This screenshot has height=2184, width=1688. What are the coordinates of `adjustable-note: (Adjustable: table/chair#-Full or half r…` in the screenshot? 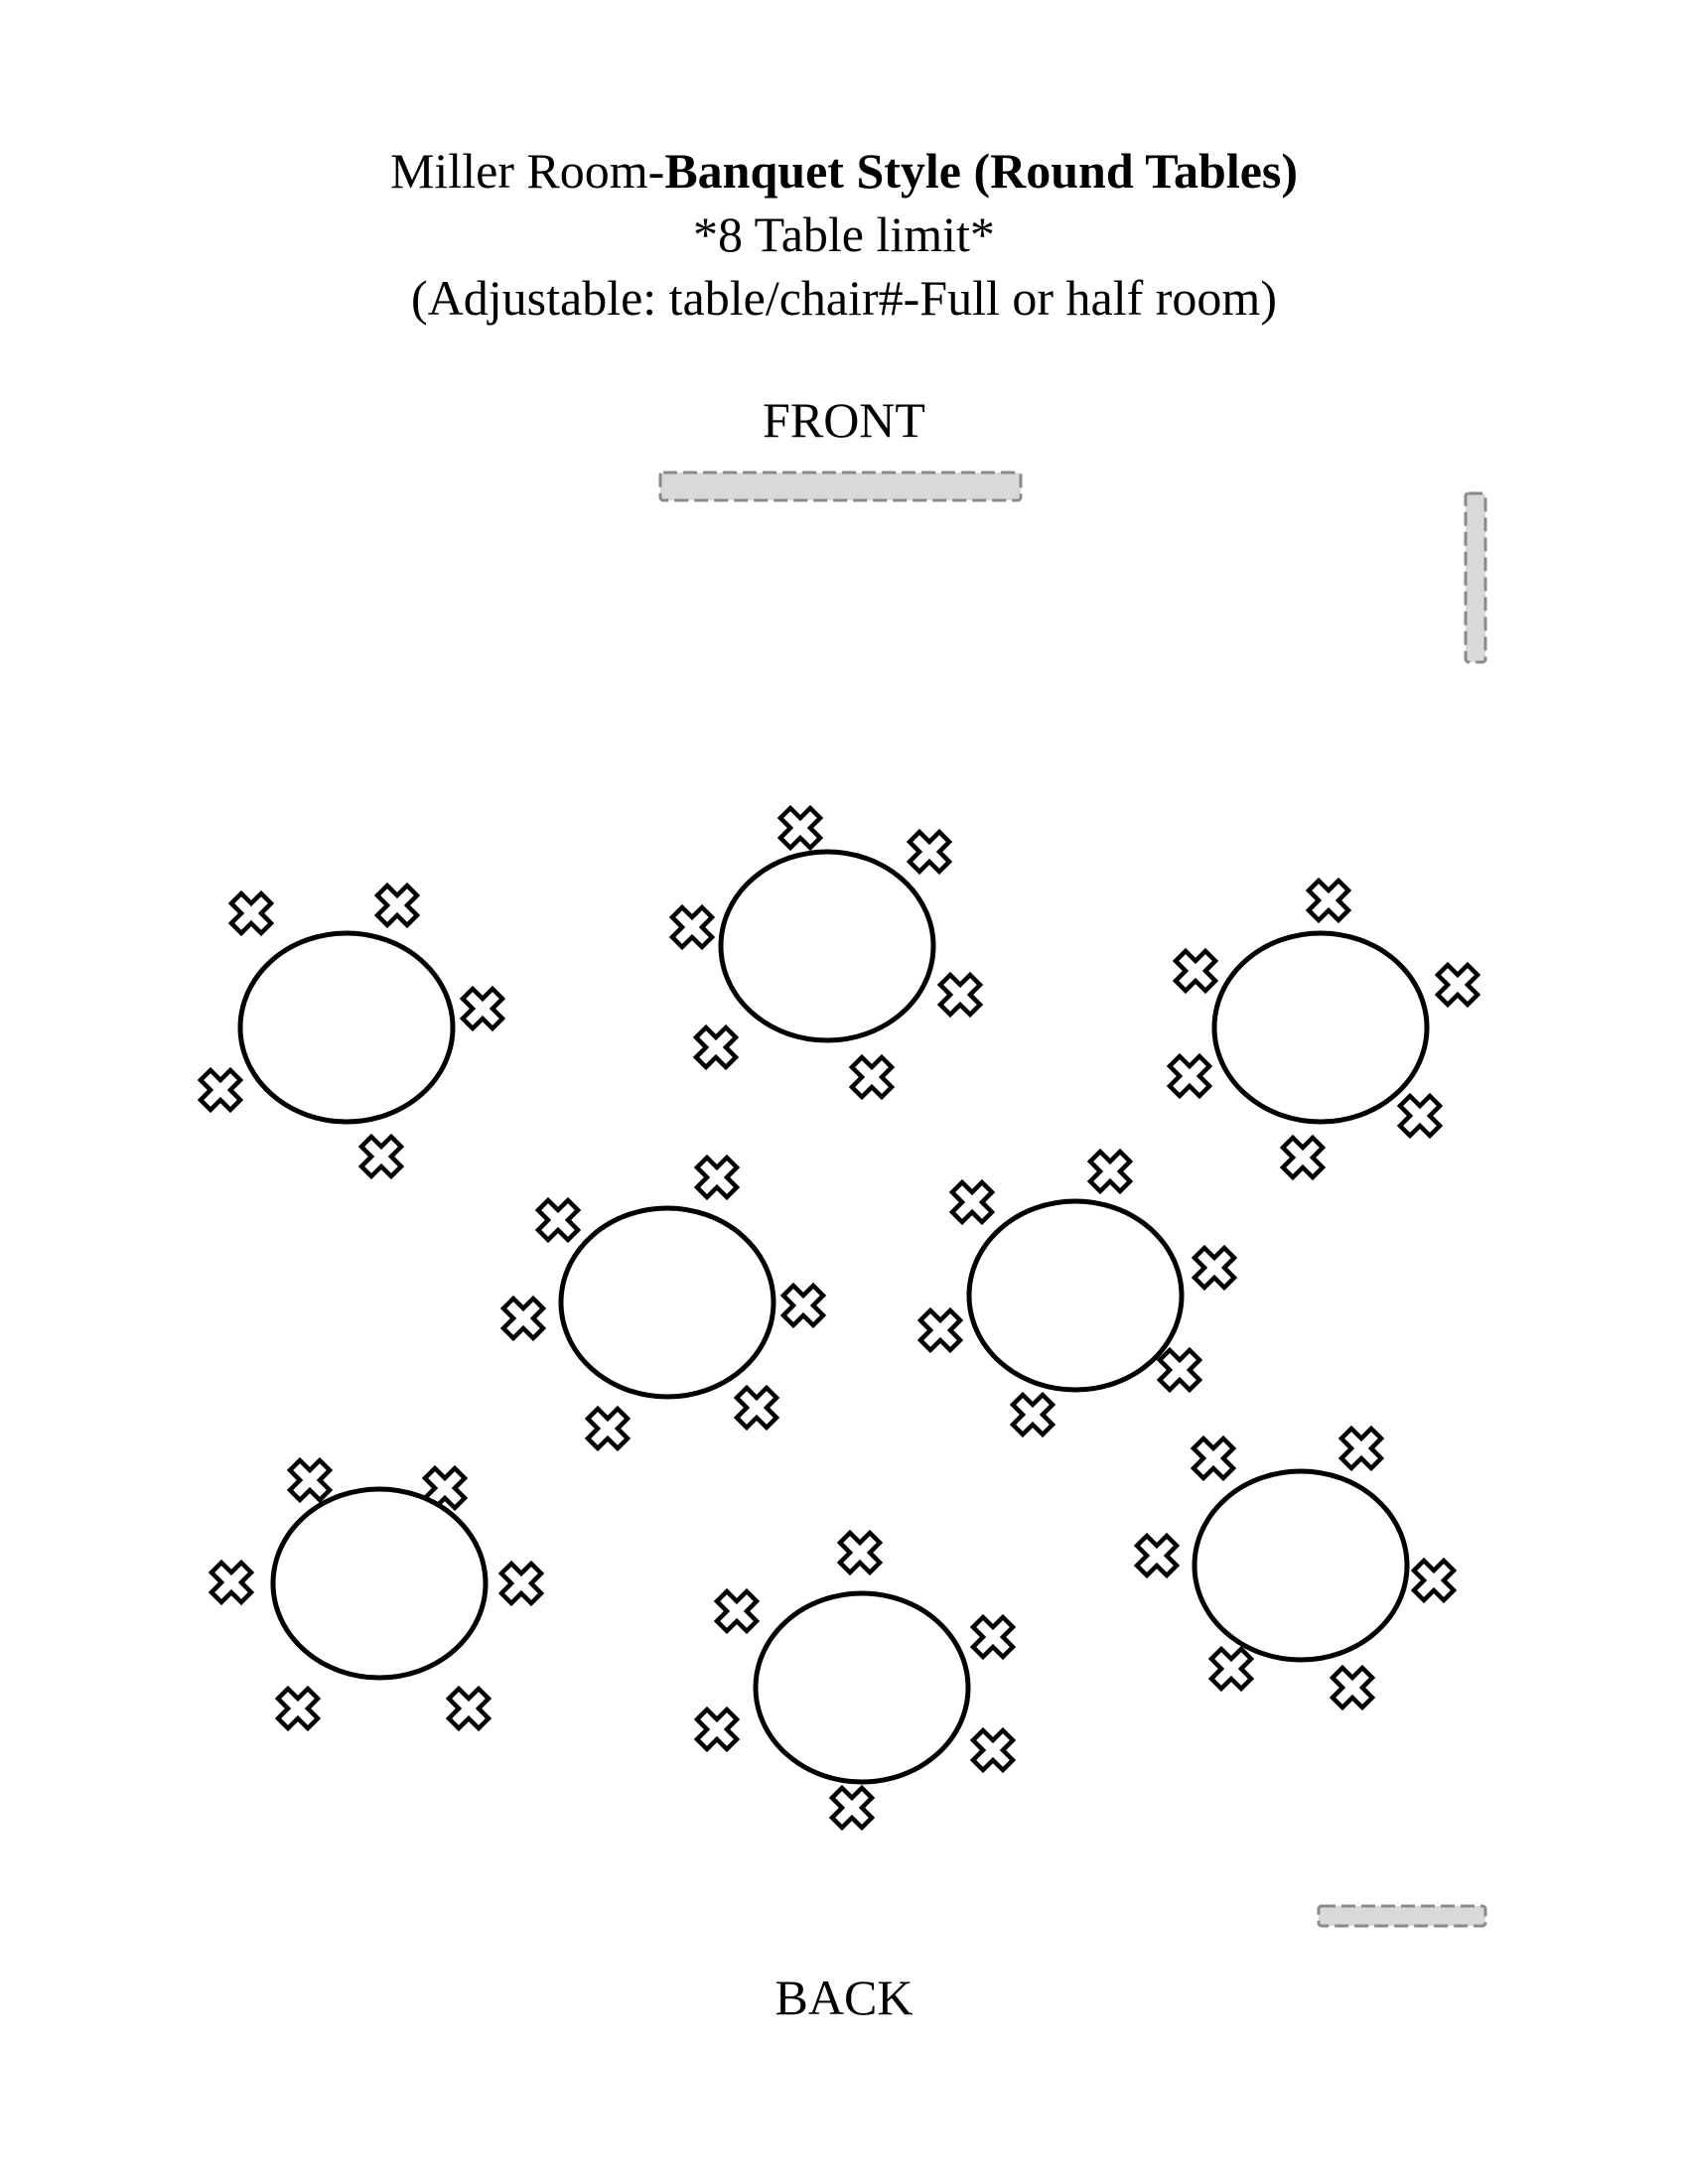 It's located at (844, 298).